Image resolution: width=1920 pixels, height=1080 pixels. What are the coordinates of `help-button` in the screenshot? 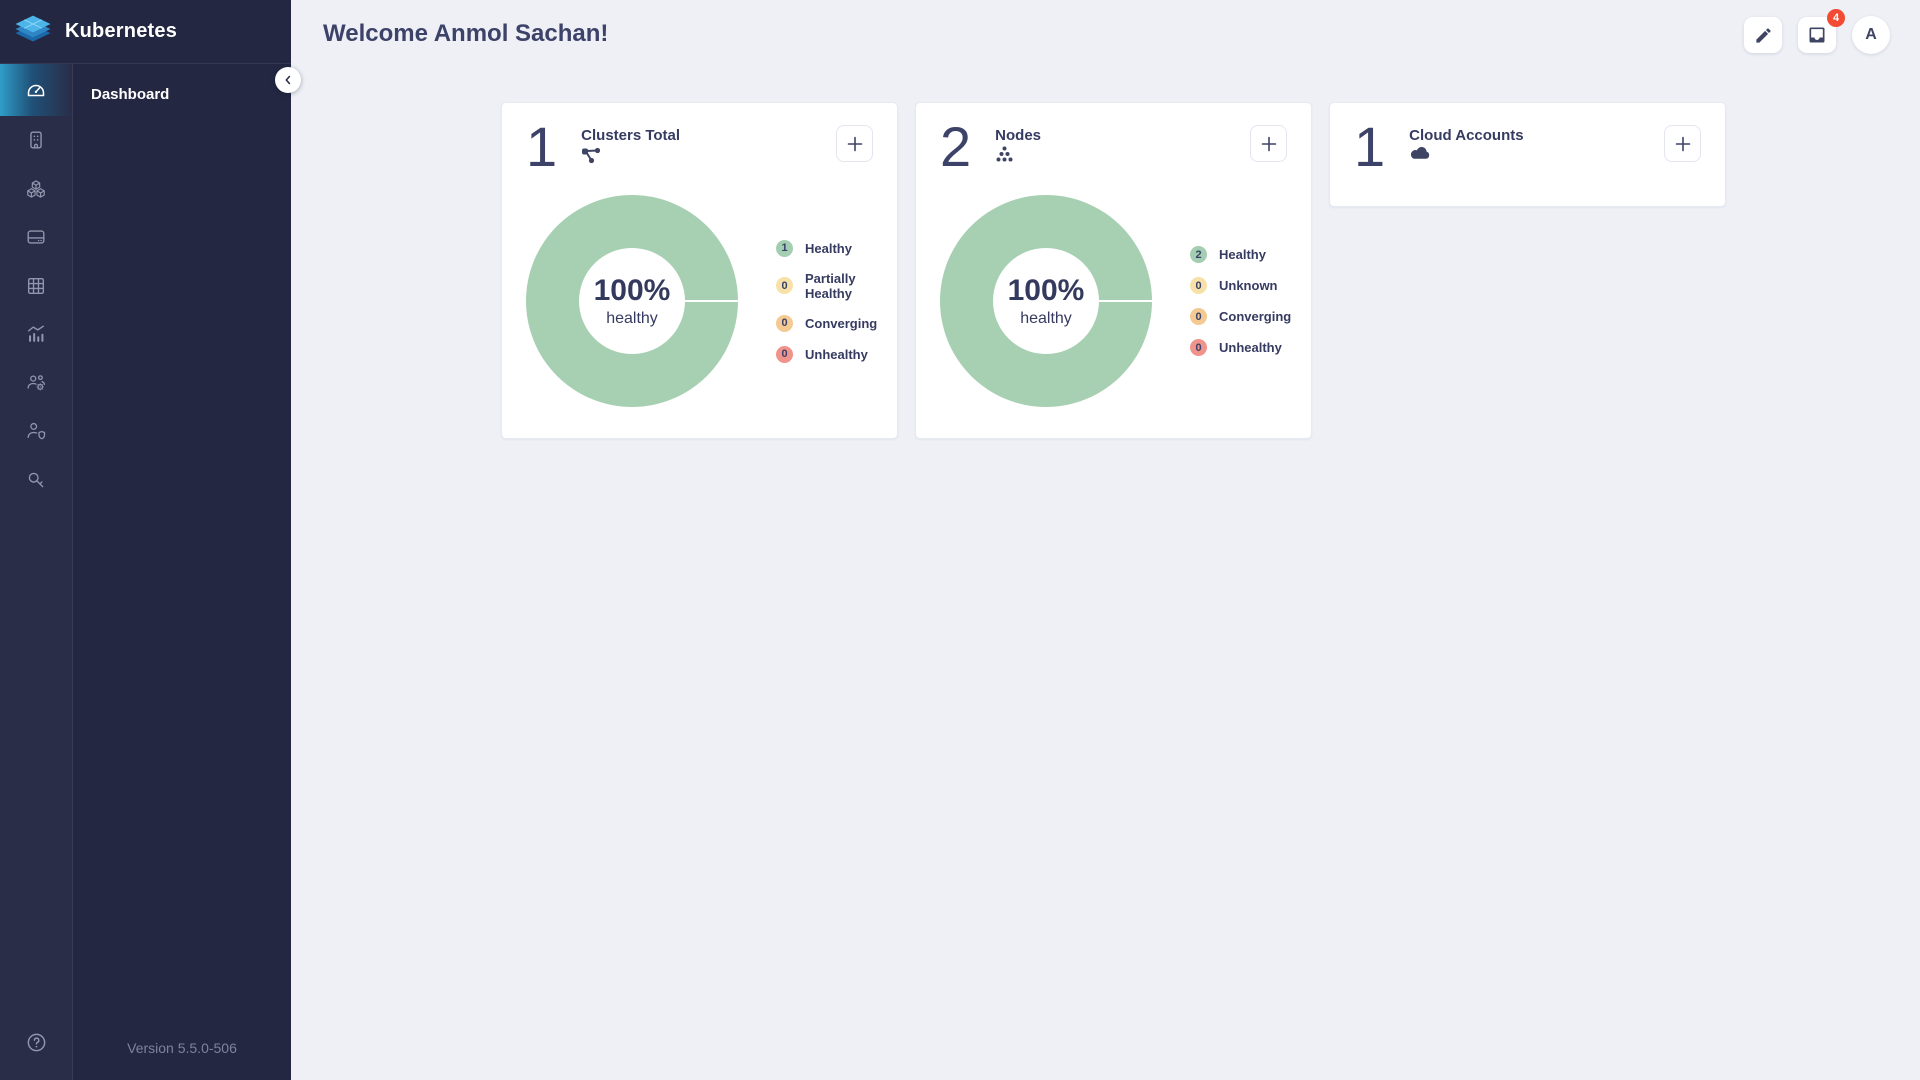 It's located at (36, 1042).